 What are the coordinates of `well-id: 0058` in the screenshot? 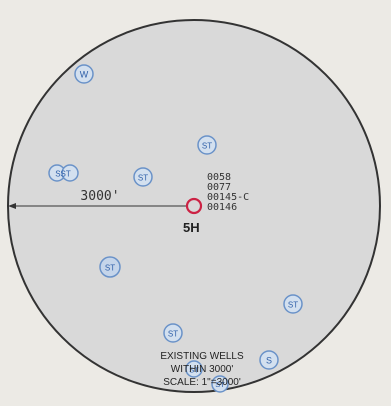 It's located at (219, 177).